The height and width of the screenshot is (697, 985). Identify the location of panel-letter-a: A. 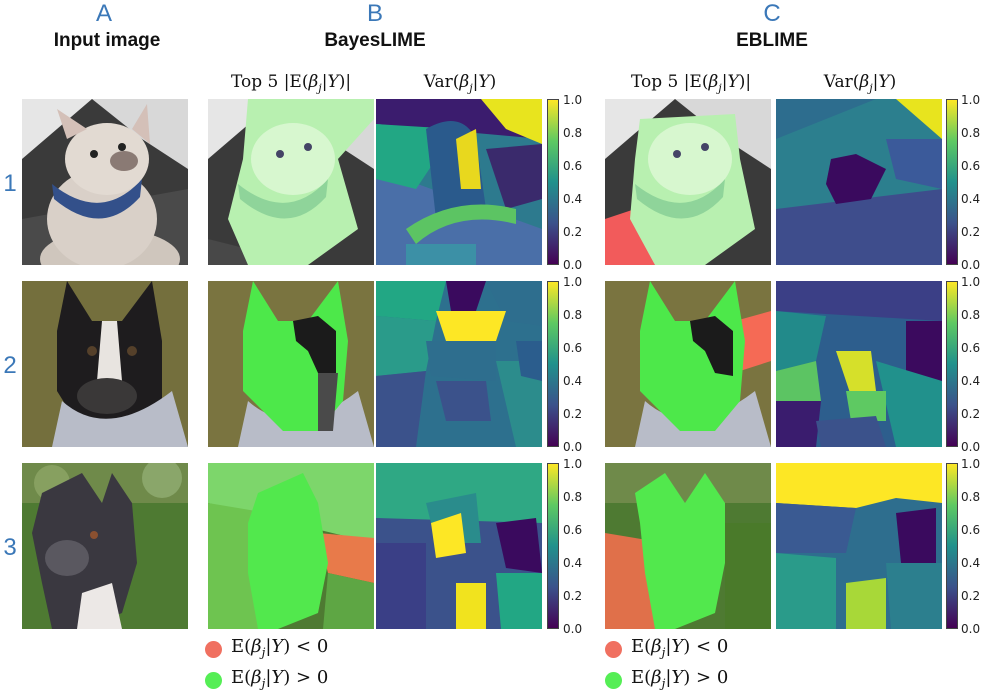
(103, 13).